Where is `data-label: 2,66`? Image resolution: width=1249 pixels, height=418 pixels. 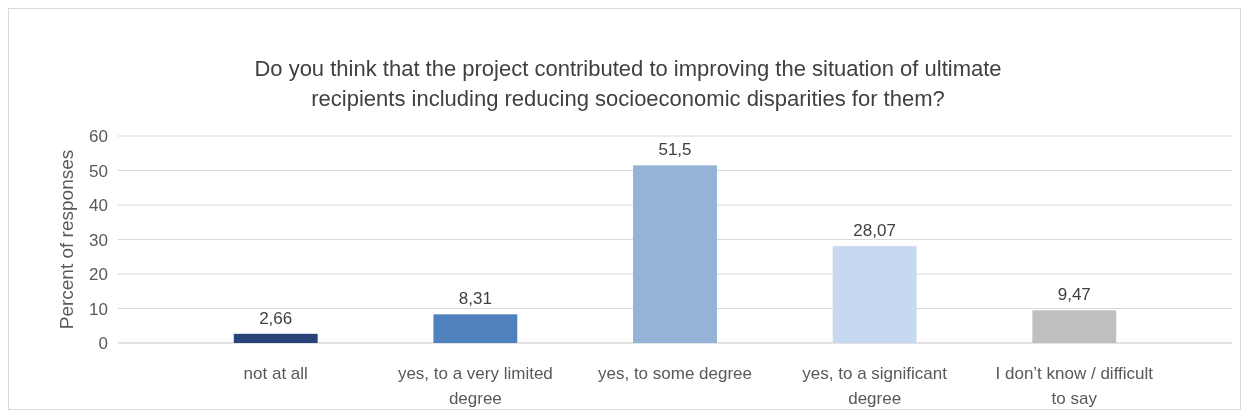
data-label: 2,66 is located at coordinates (276, 318).